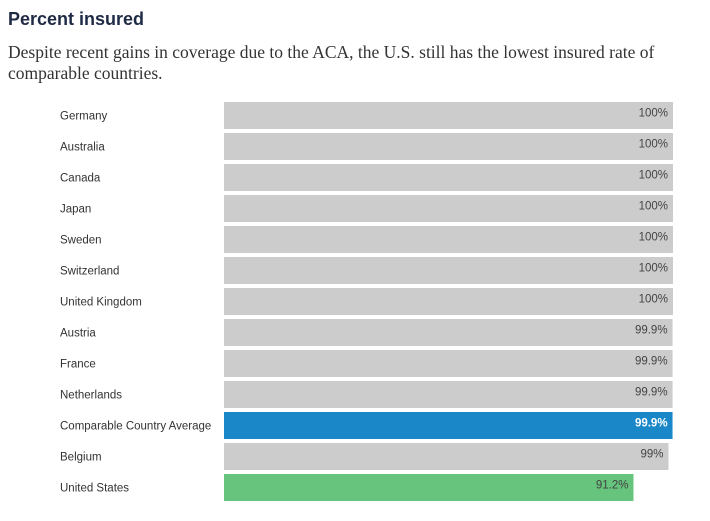 This screenshot has width=710, height=521. What do you see at coordinates (448, 270) in the screenshot?
I see `bar-switzerland` at bounding box center [448, 270].